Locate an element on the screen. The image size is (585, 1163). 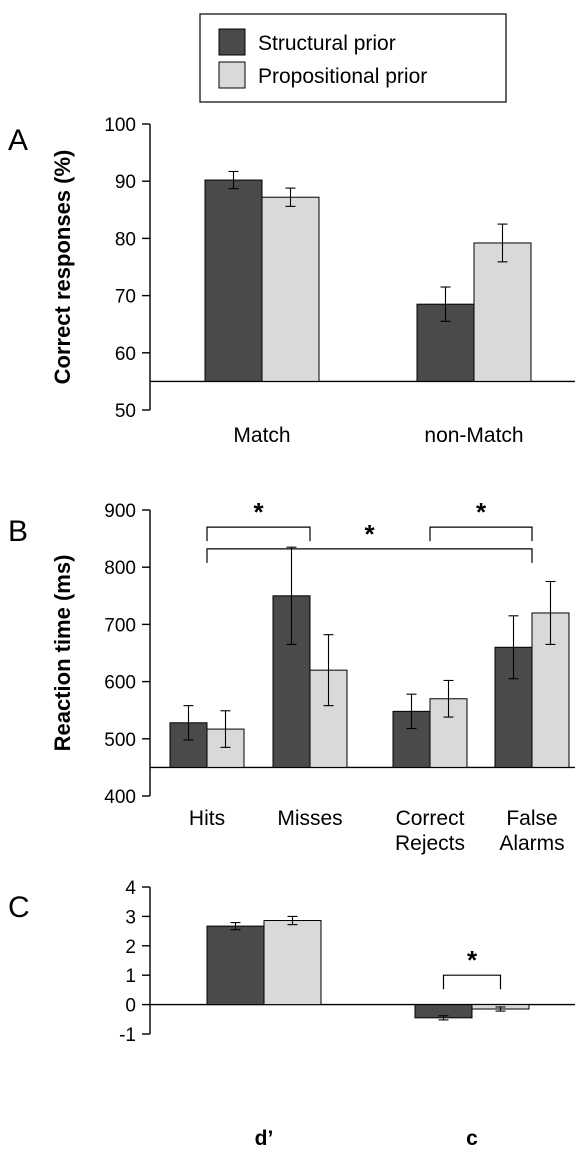
y-tick-label: 60 is located at coordinates (125, 354).